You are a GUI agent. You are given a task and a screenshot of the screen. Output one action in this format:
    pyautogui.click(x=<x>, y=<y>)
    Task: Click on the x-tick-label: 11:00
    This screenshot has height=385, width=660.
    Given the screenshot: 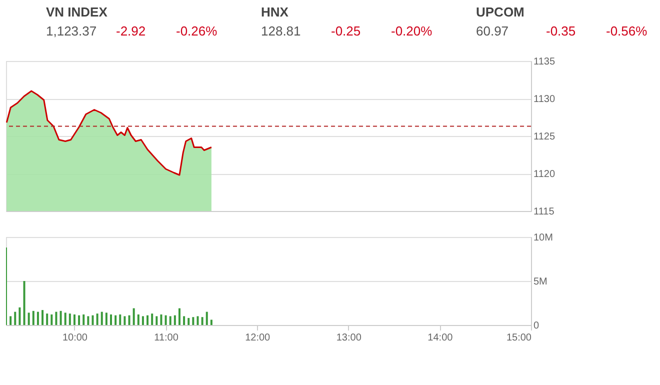 What is the action you would take?
    pyautogui.click(x=166, y=338)
    